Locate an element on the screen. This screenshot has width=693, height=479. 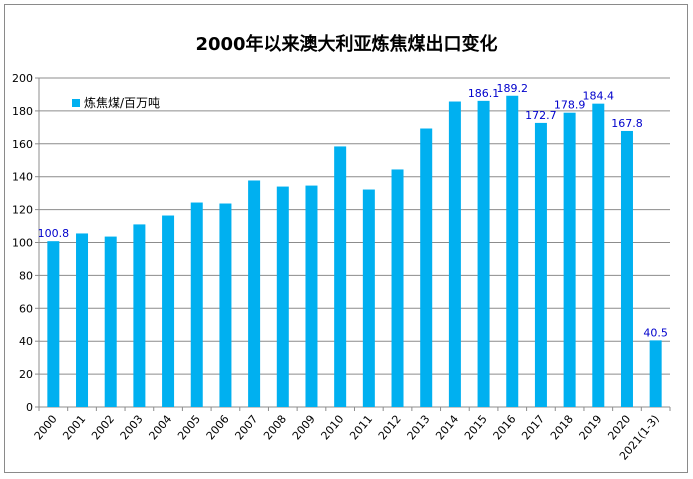
y-tick-label: 120 is located at coordinates (22, 210).